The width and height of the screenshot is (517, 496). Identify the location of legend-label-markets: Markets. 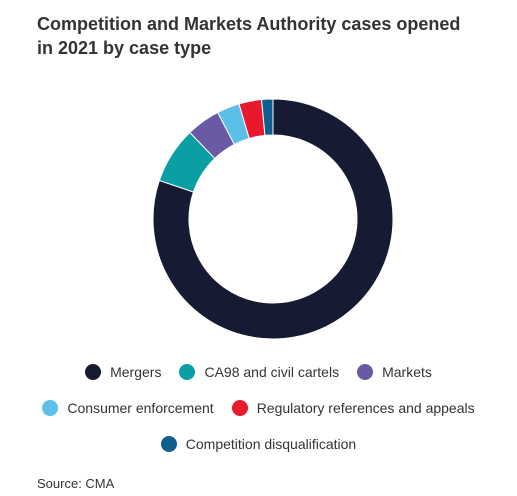
(407, 372).